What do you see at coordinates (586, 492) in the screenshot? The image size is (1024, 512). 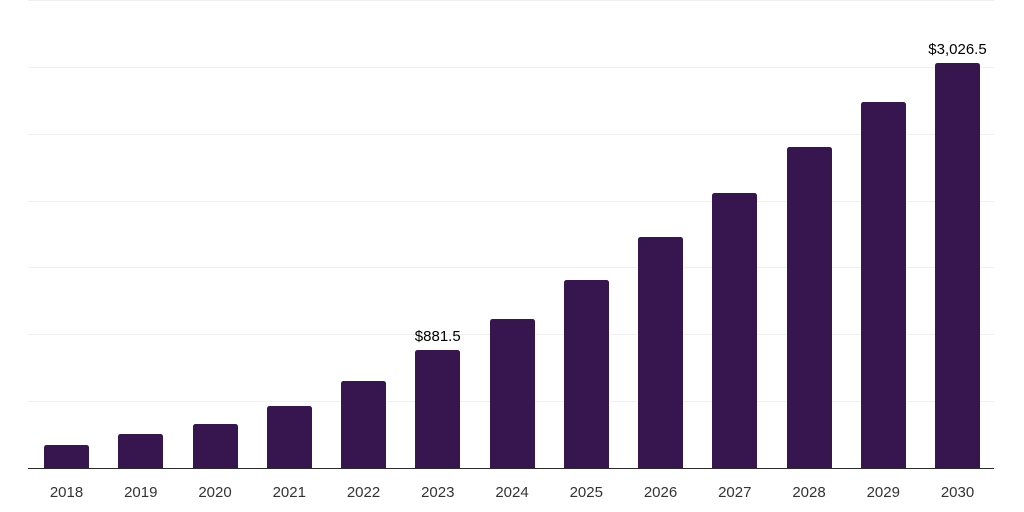 I see `x-axis-label-2025: 2025` at bounding box center [586, 492].